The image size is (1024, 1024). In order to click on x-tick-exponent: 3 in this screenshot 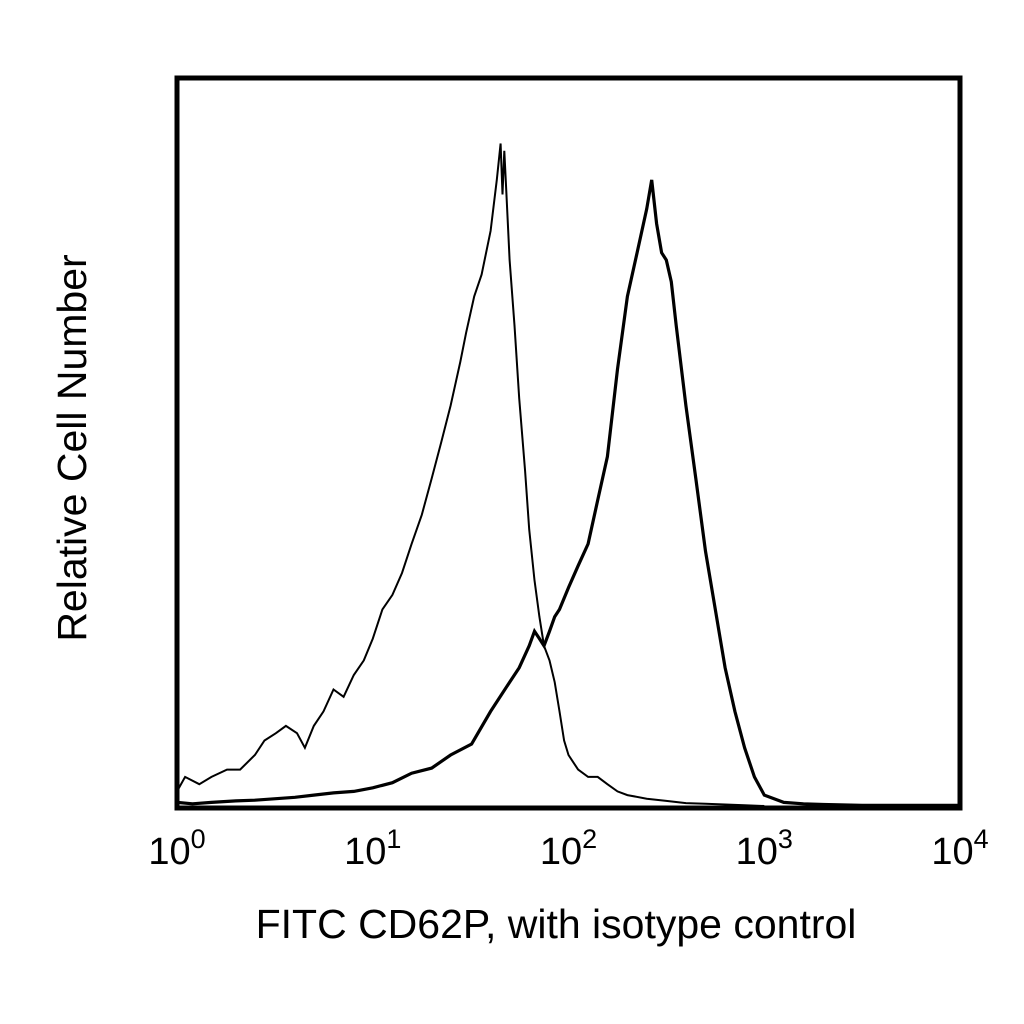, I will do `click(785, 839)`.